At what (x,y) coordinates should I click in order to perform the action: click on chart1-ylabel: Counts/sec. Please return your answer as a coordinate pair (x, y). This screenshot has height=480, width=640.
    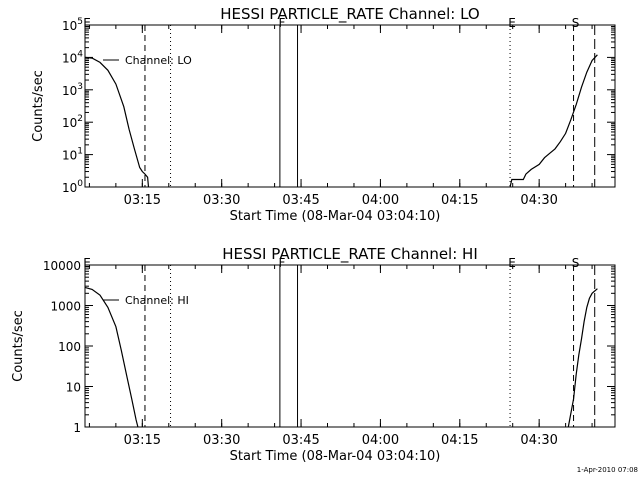
    Looking at the image, I should click on (38, 106).